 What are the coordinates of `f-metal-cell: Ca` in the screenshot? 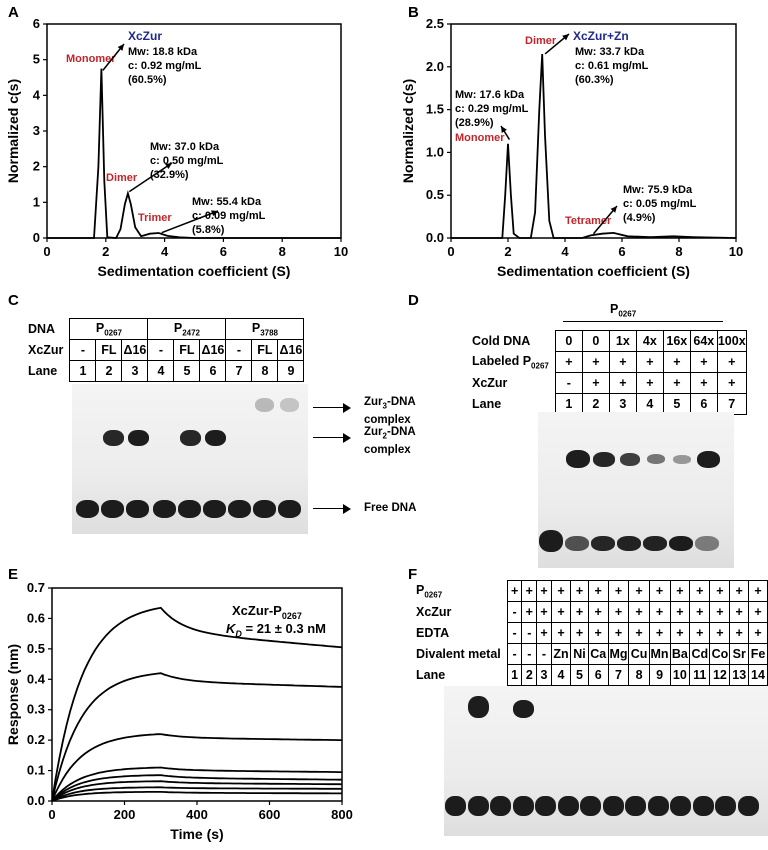 It's located at (598, 654).